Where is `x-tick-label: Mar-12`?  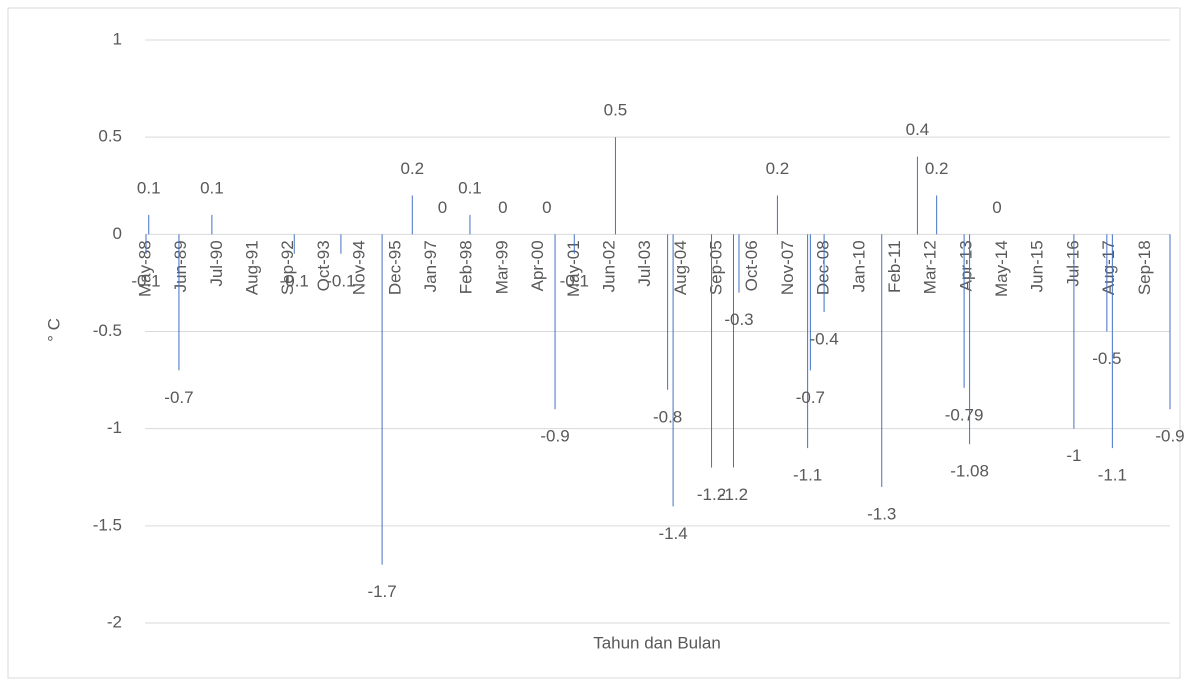
x-tick-label: Mar-12 is located at coordinates (930, 267).